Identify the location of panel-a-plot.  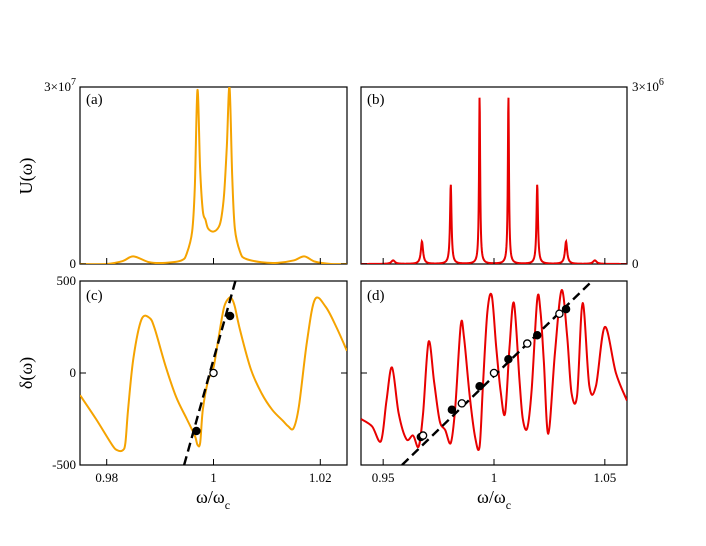
(213, 175).